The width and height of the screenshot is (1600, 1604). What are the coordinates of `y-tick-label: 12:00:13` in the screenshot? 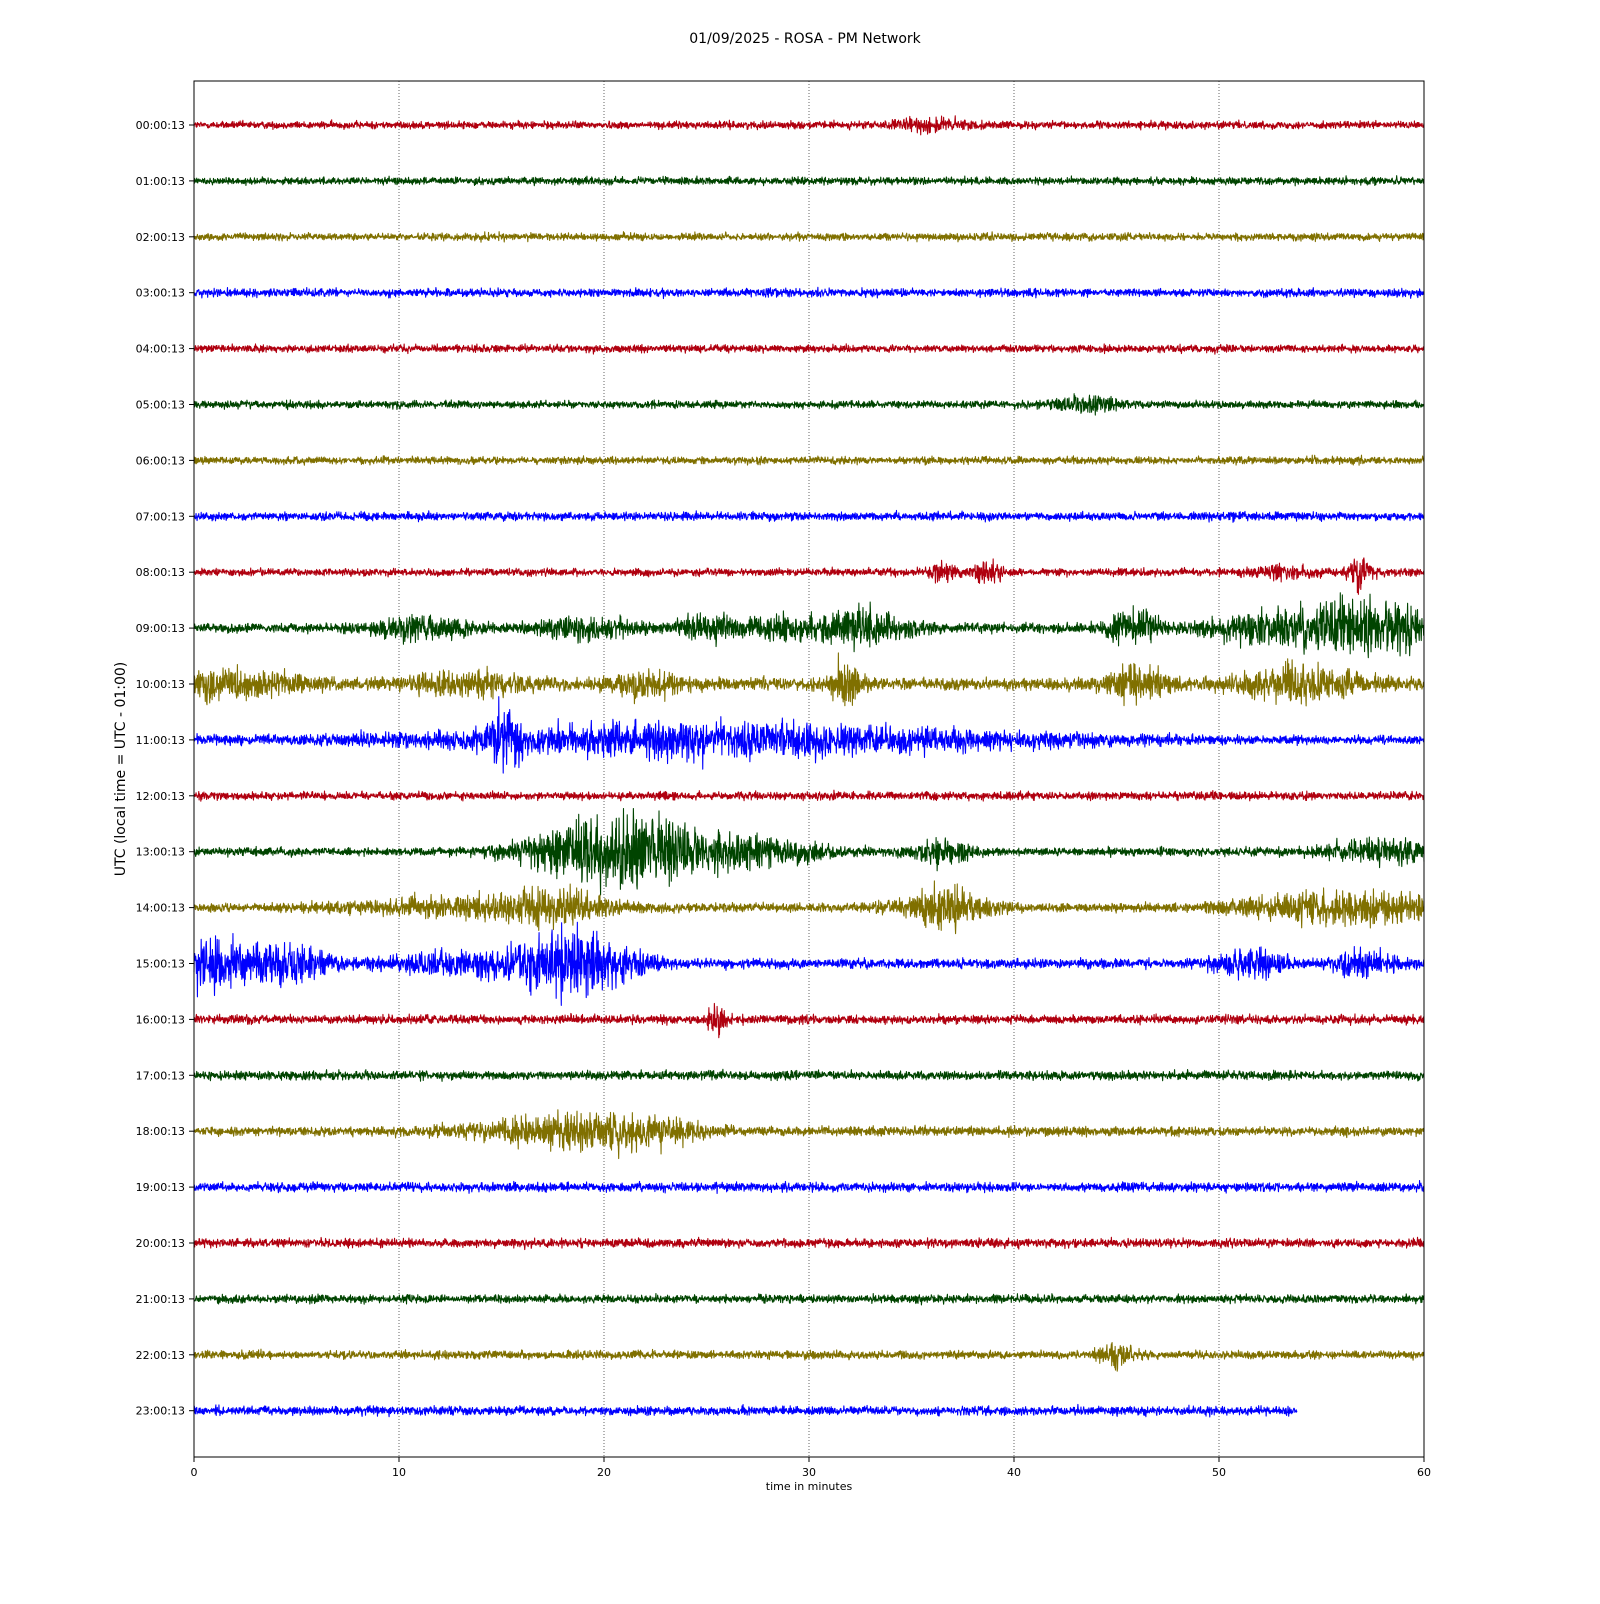 It's located at (160, 796).